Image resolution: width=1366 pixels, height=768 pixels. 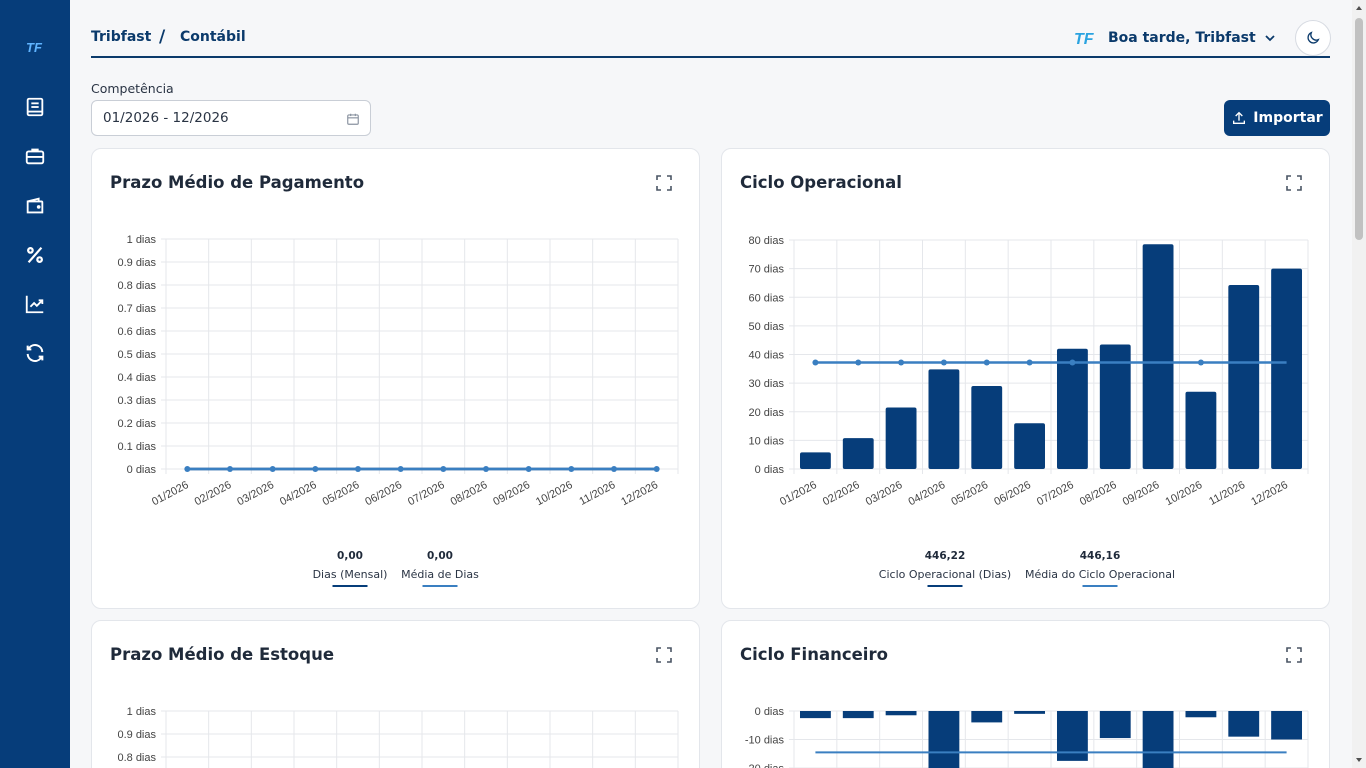 I want to click on y-tick-label: 0.4 dias, so click(x=136, y=378).